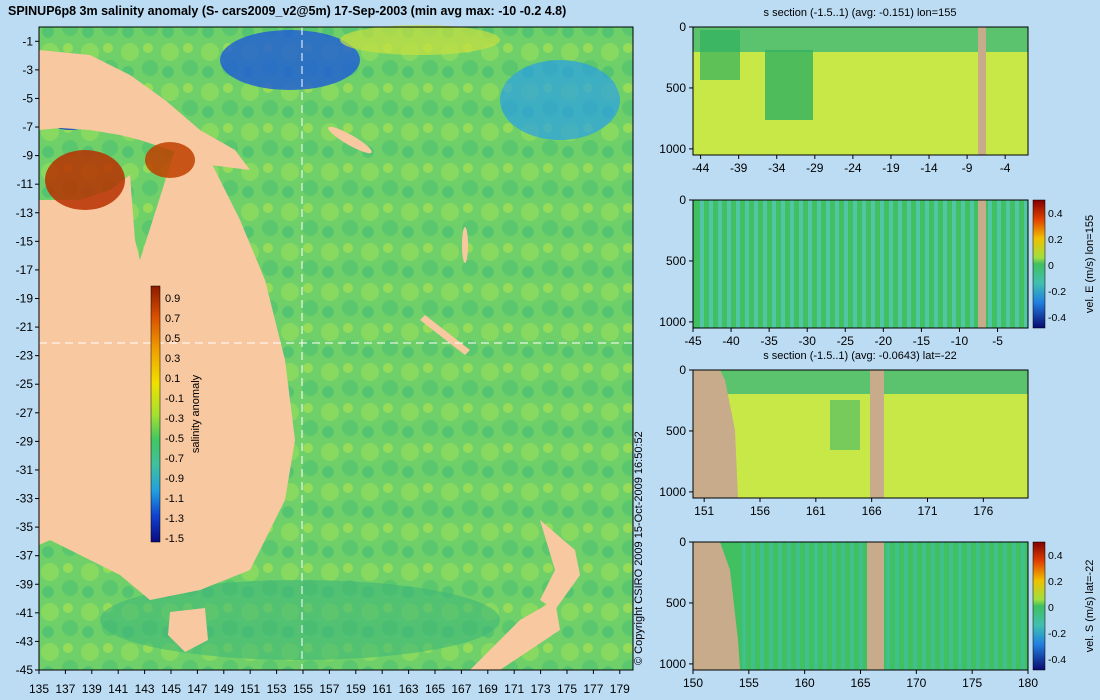  What do you see at coordinates (860, 382) in the screenshot?
I see `s-section-lat-band` at bounding box center [860, 382].